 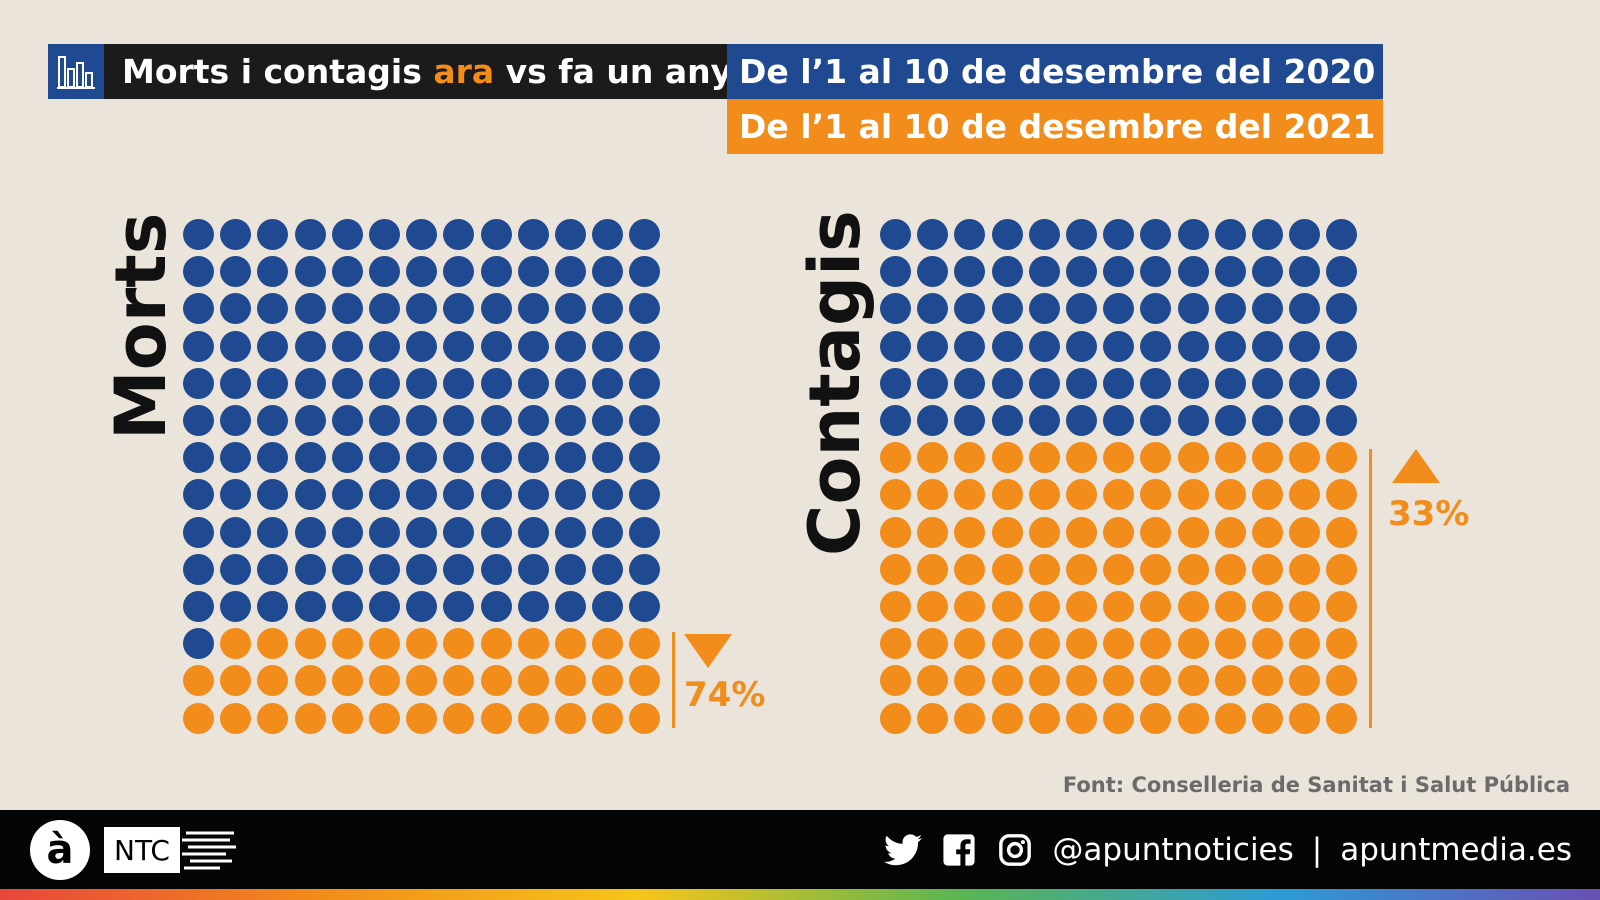 I want to click on chart-title: Morts i contagis ara vs fa un any, so click(x=427, y=71).